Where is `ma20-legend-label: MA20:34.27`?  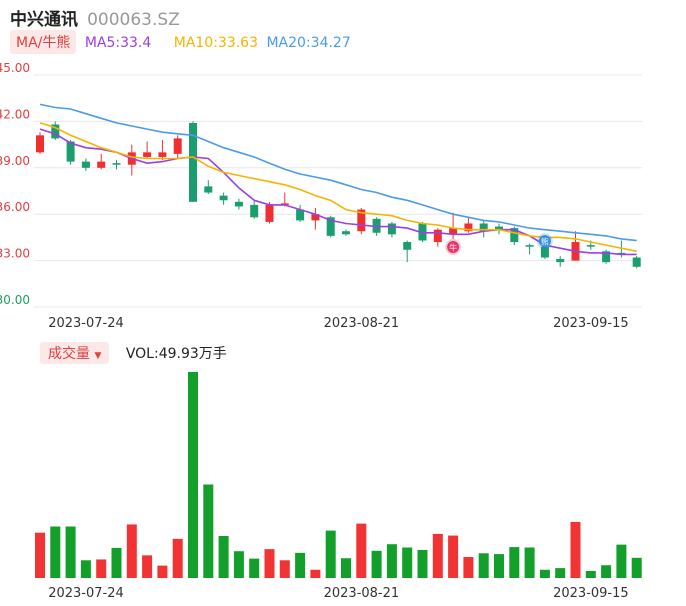 ma20-legend-label: MA20:34.27 is located at coordinates (308, 43).